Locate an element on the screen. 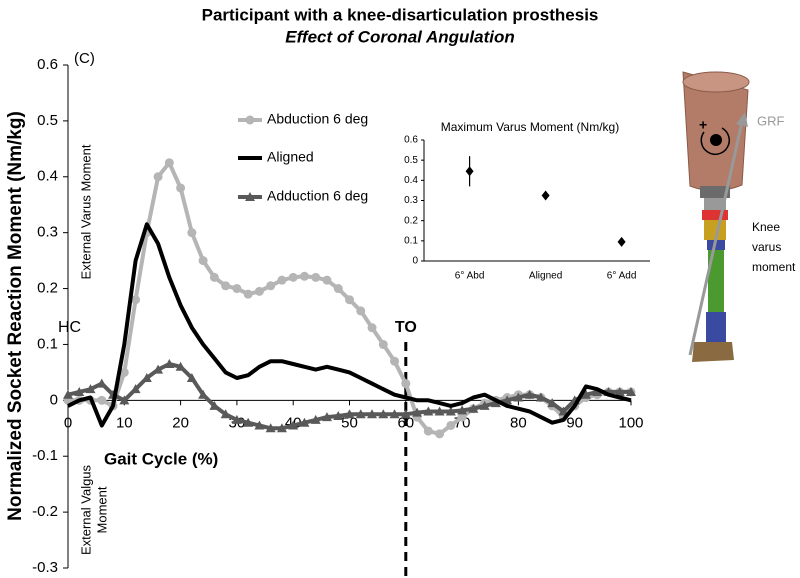  inset-y-tick-label: 0 is located at coordinates (415, 261).